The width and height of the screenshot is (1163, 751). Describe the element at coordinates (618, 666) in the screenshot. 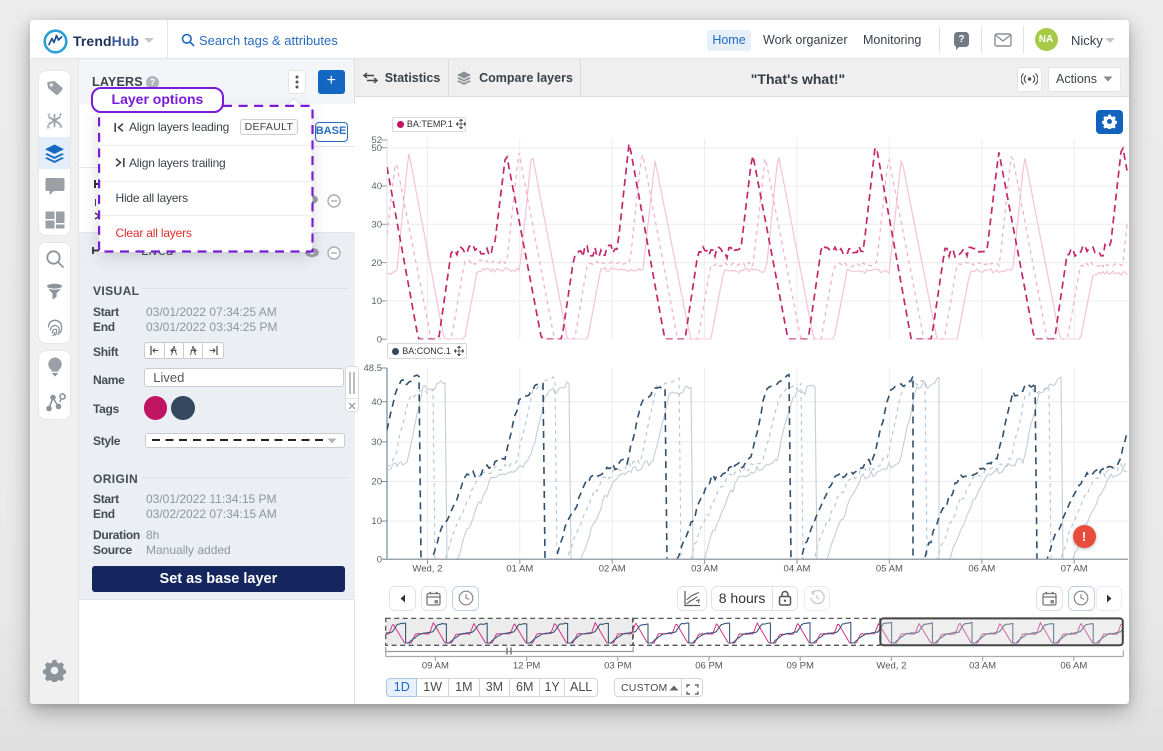

I see `svg-text: 03 PM` at that location.